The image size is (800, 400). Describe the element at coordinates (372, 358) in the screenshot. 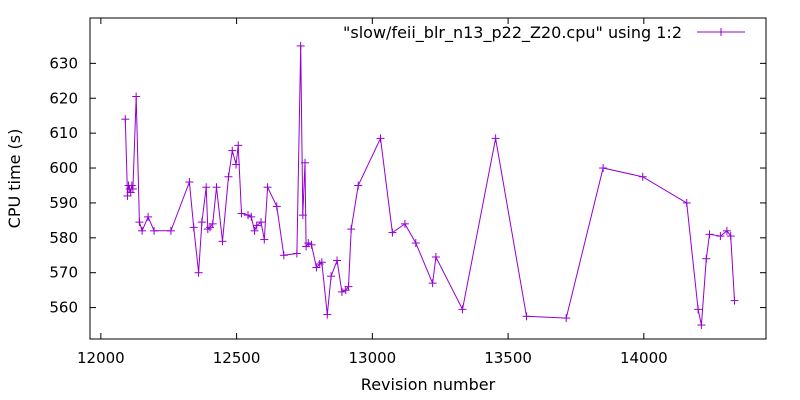

I see `x-tick-label: 13000` at that location.